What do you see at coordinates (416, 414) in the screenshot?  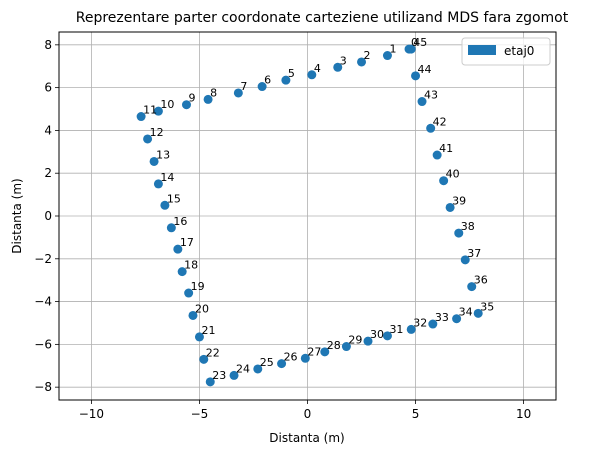 I see `x-tick-label: 5` at bounding box center [416, 414].